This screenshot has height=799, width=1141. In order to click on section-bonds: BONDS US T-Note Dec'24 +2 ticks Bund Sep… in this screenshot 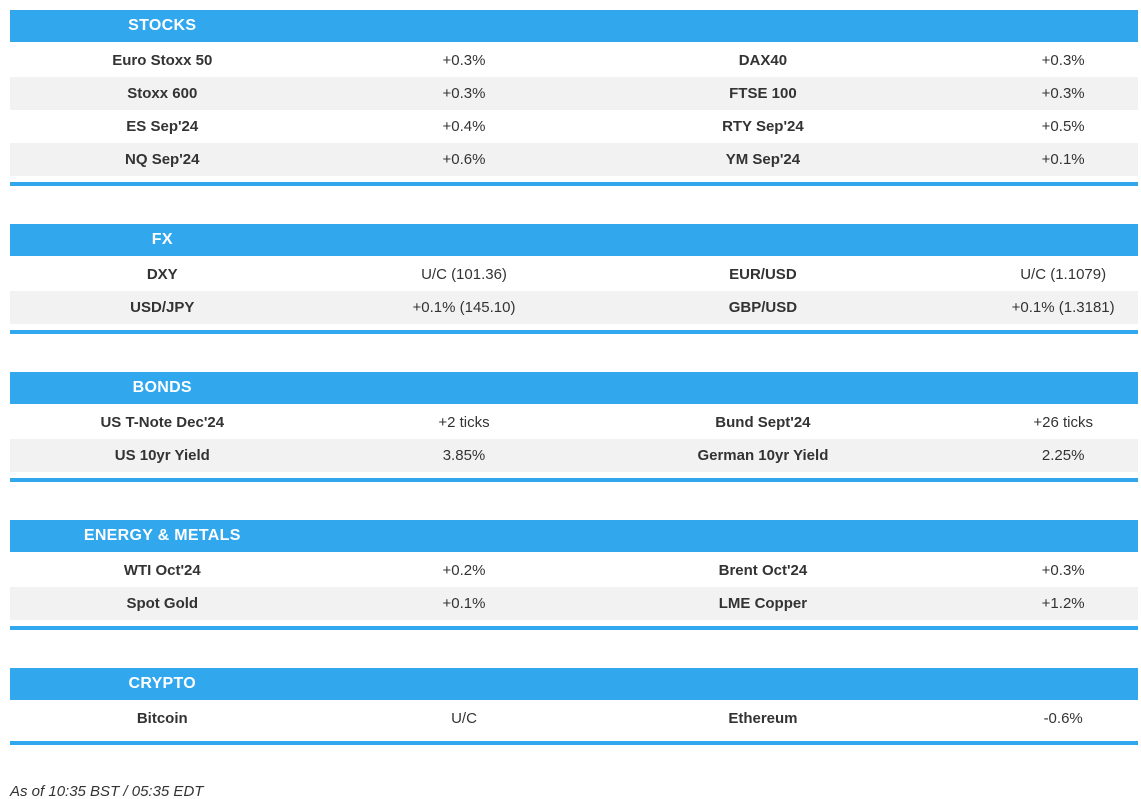, I will do `click(574, 427)`.